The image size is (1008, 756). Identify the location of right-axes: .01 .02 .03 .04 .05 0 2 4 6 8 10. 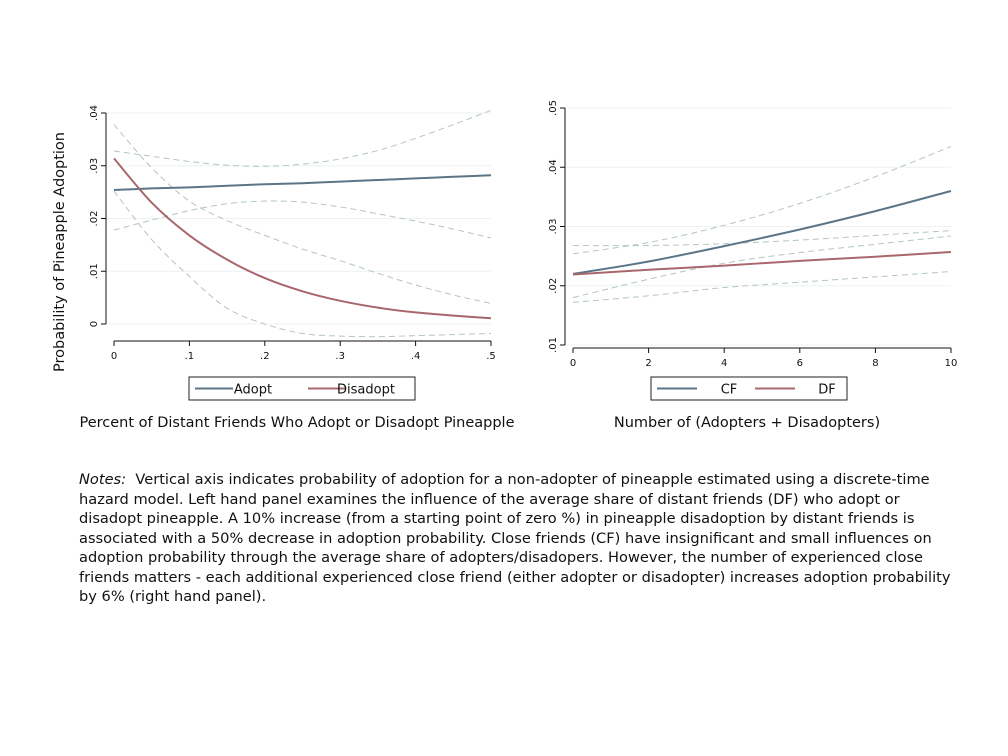
(752, 234).